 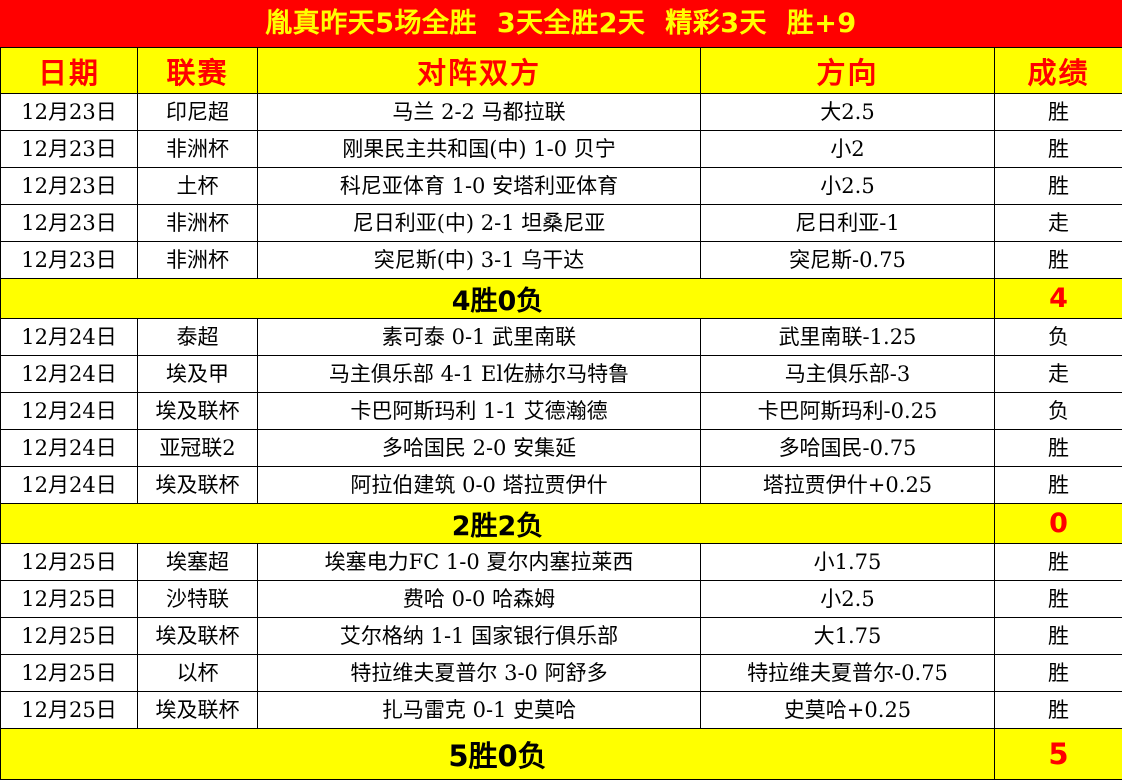 I want to click on cell-direction: 突尼斯-0.75, so click(x=848, y=260).